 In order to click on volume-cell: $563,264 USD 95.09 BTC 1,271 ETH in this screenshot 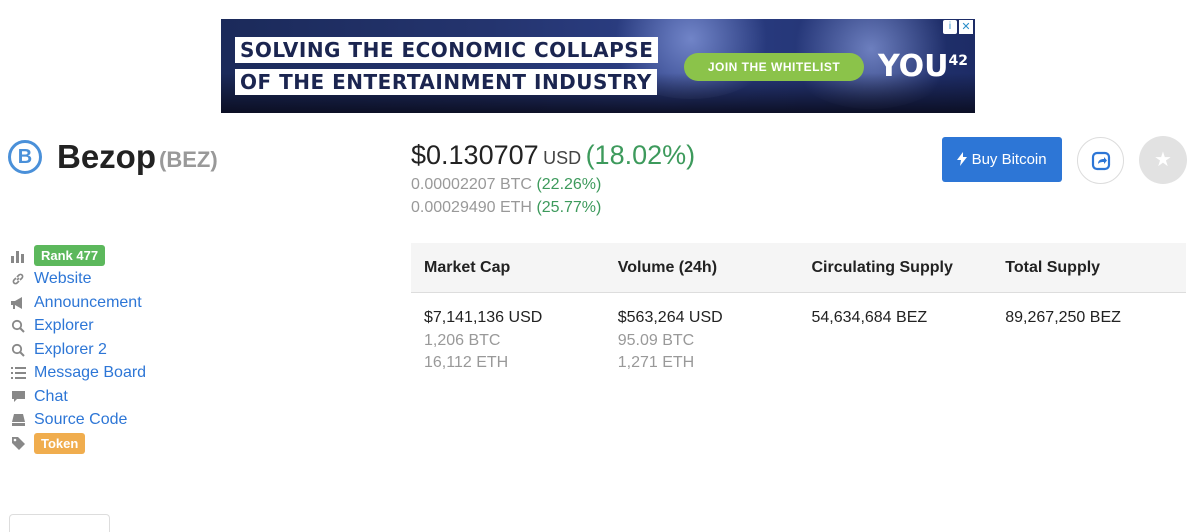, I will do `click(702, 341)`.